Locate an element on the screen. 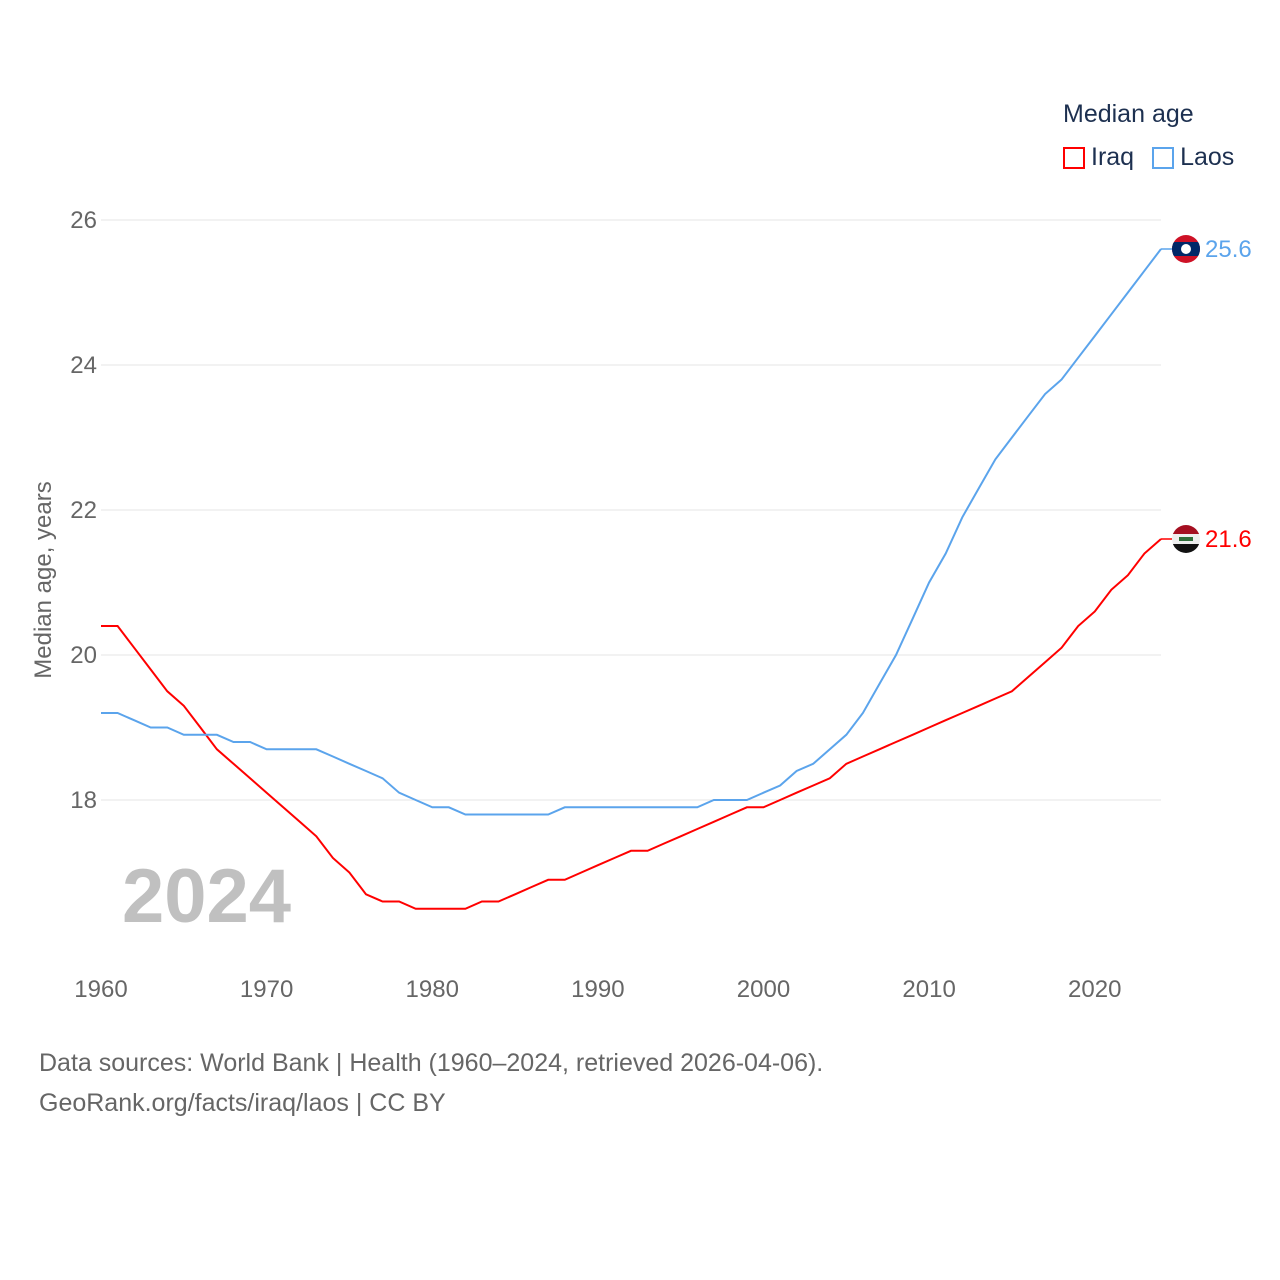 The image size is (1280, 1280). x-tick-label: 1990 is located at coordinates (597, 989).